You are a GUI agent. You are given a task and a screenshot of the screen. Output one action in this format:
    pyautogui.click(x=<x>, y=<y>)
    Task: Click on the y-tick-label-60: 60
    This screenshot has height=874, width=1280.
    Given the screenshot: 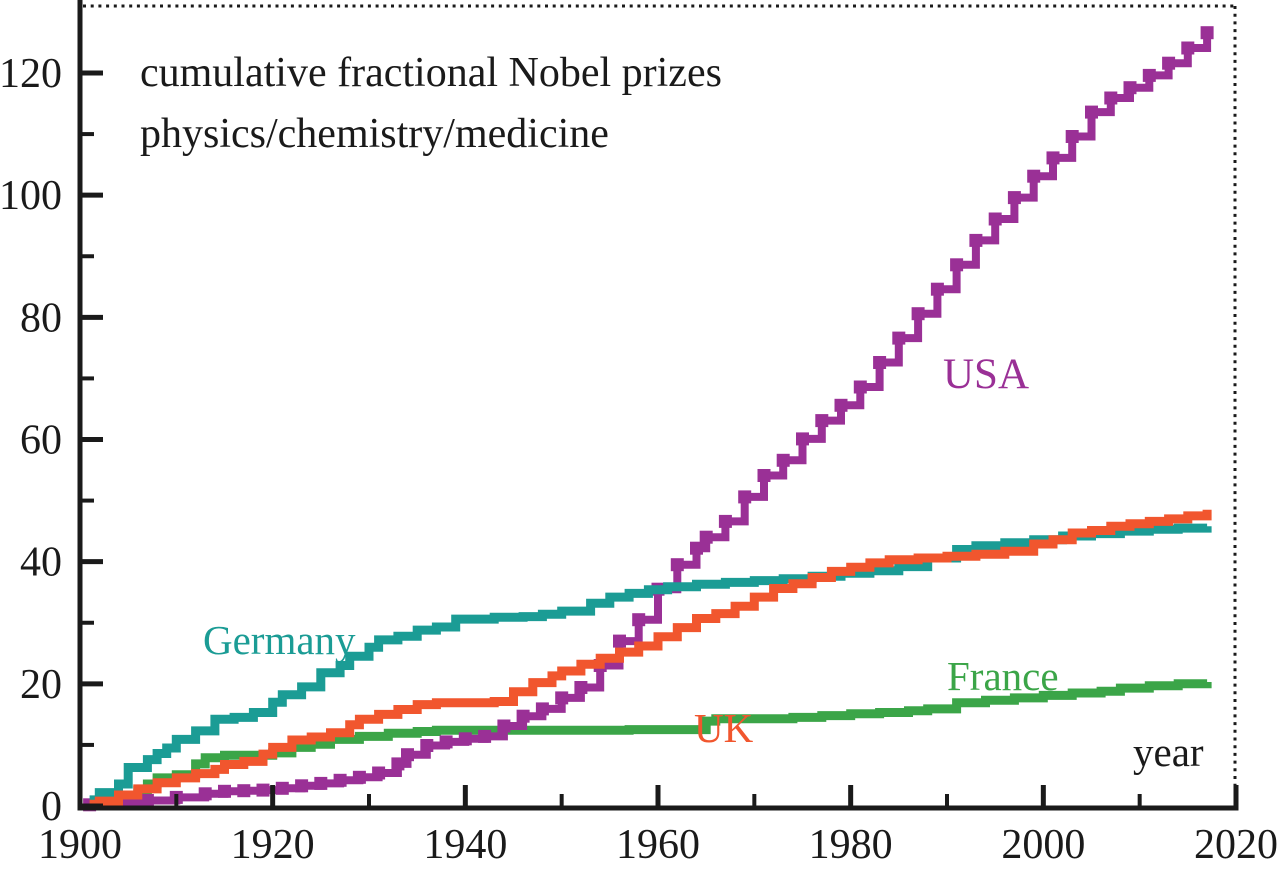 What is the action you would take?
    pyautogui.click(x=41, y=441)
    